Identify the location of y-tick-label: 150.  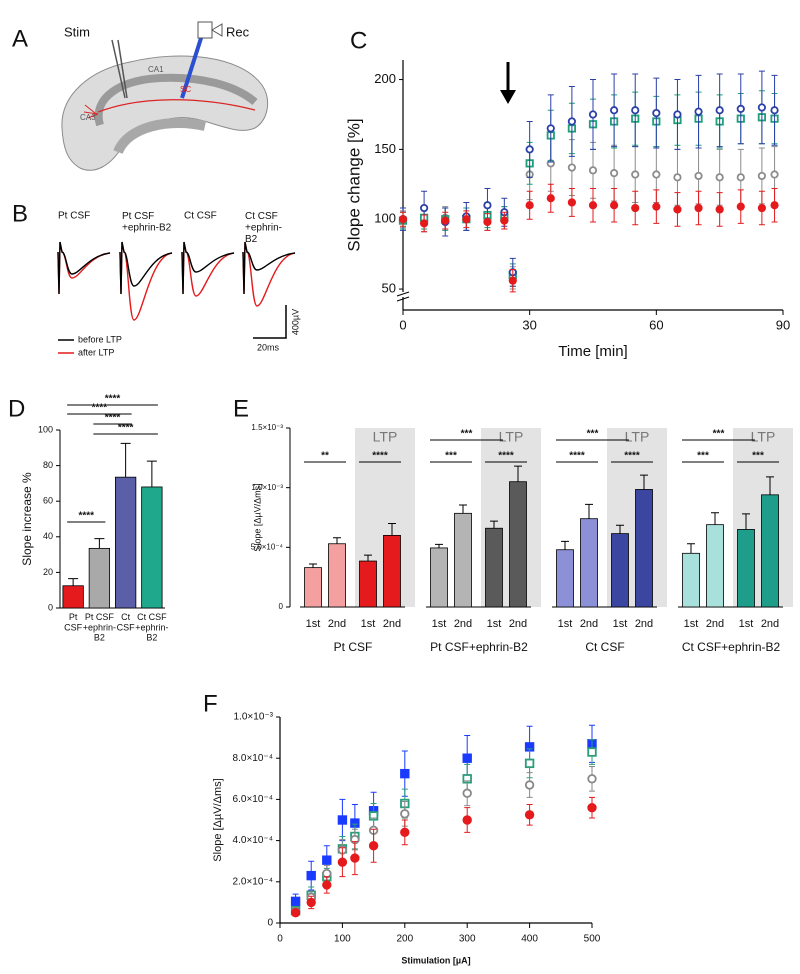
(385, 148).